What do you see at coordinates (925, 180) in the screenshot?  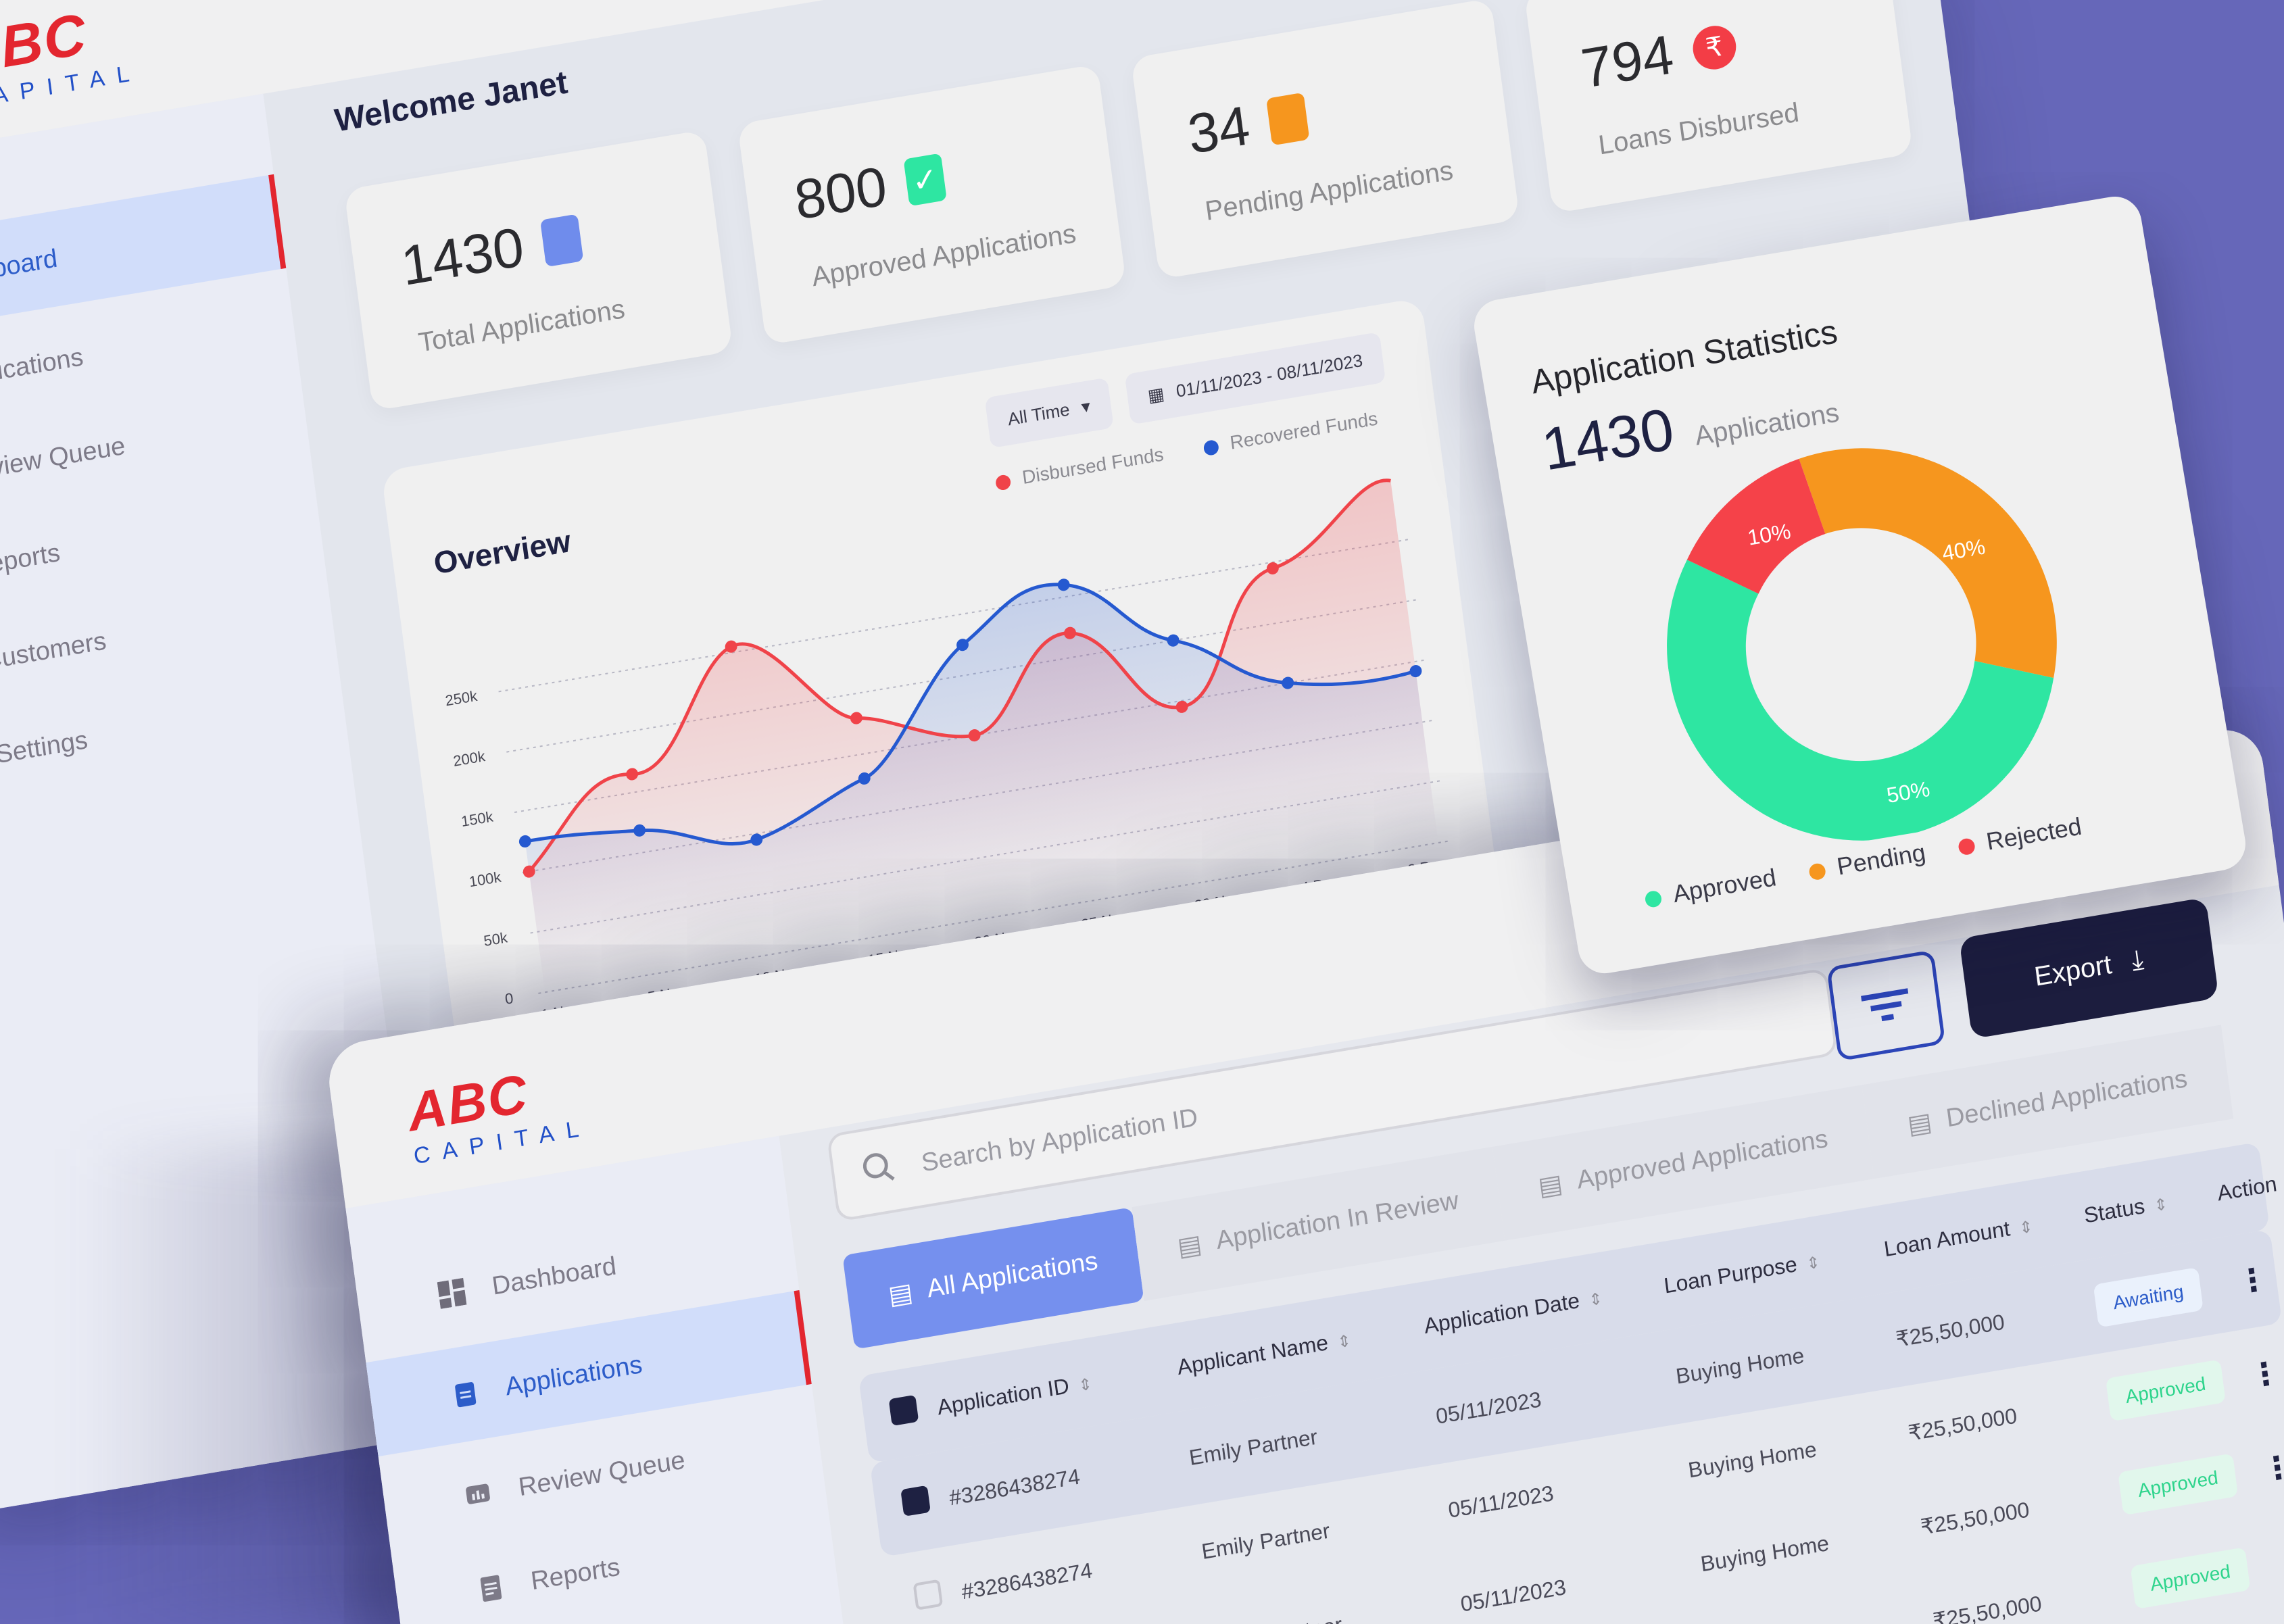 I see `clipboard-check-icon: ✓` at bounding box center [925, 180].